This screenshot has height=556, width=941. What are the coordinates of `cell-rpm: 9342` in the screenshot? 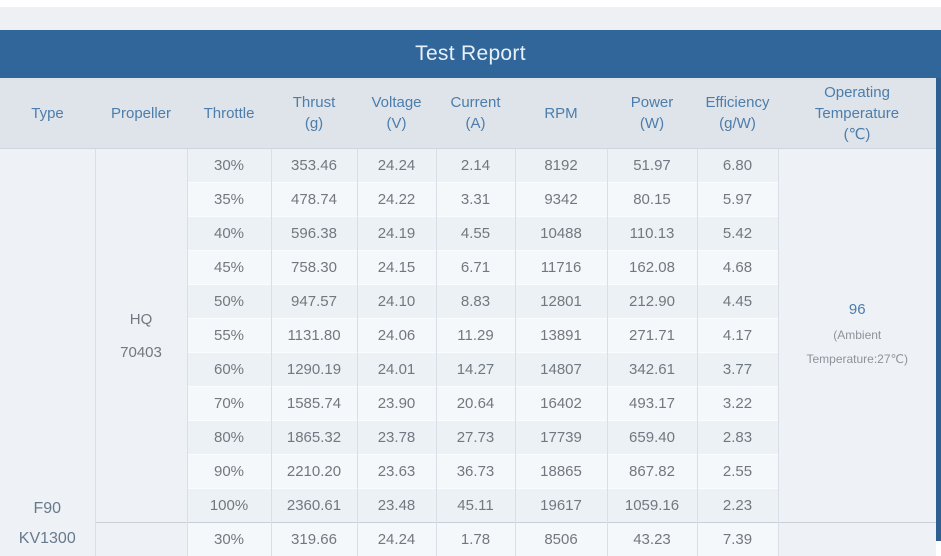 It's located at (561, 200).